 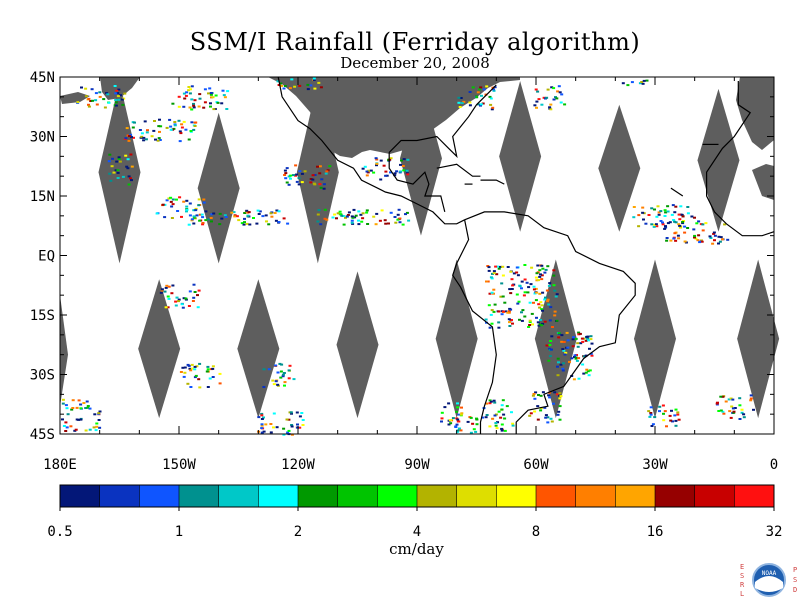 What do you see at coordinates (768, 580) in the screenshot?
I see `noaa-logo-icon: E S R L NOAA P S D` at bounding box center [768, 580].